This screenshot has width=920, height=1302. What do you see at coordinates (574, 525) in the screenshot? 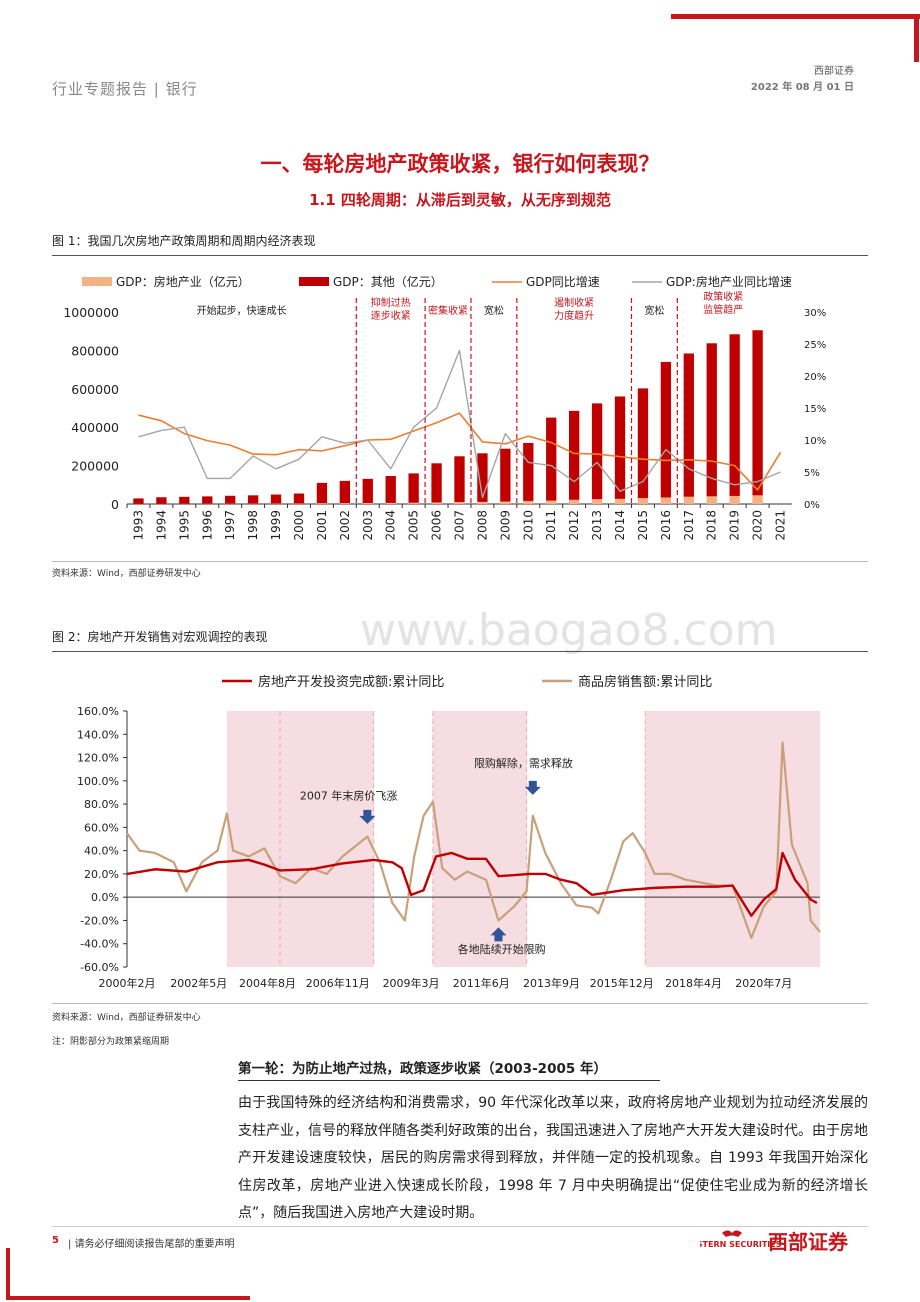
I see `x-tick-label: 2012` at bounding box center [574, 525].